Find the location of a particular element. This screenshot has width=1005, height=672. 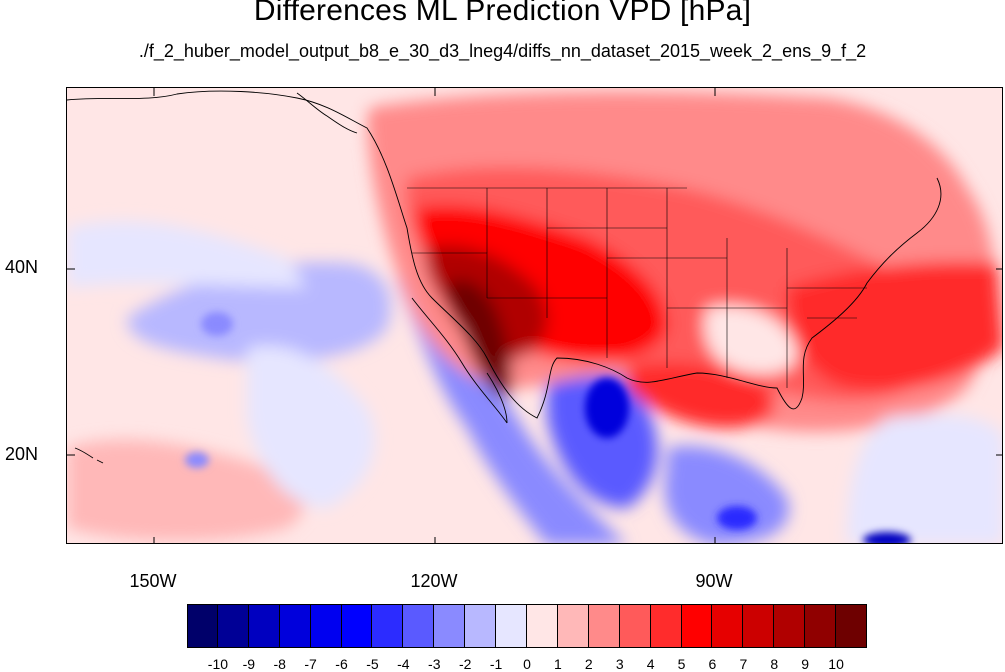

colorbar-label: -5 is located at coordinates (372, 664).